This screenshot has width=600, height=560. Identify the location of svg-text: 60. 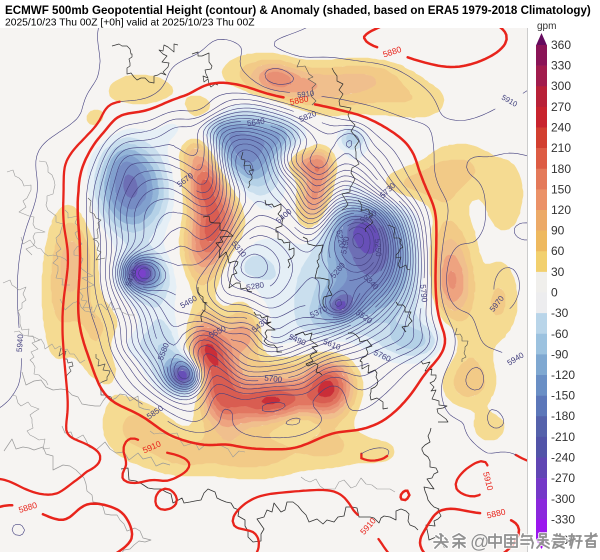
(558, 251).